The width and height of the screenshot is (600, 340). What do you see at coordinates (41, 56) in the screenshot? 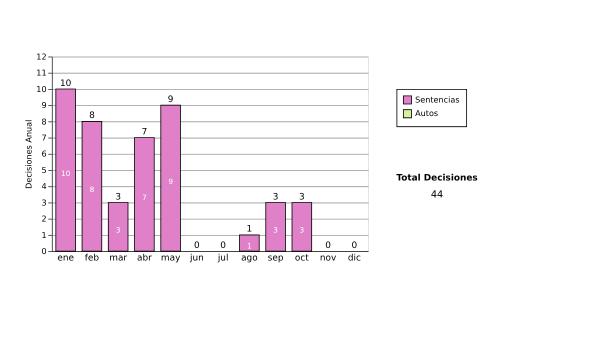
I see `y-tick-label: 12` at bounding box center [41, 56].